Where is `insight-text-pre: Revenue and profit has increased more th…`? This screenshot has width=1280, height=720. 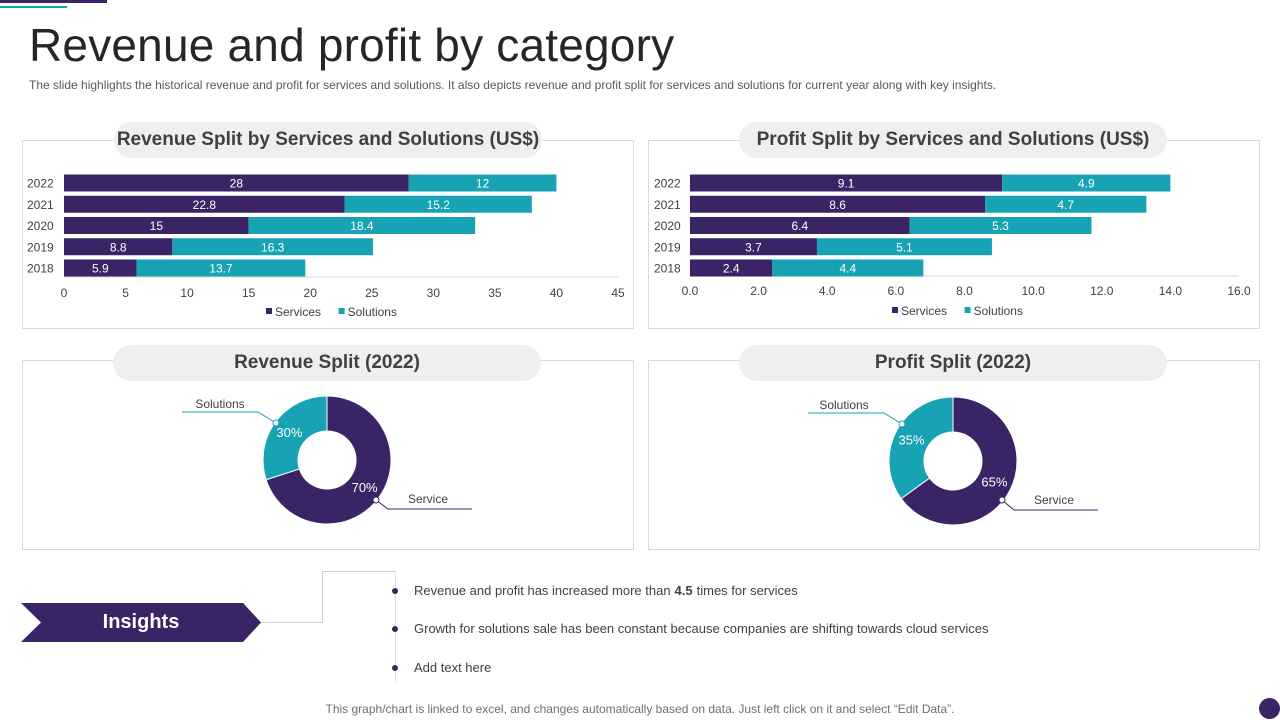
insight-text-pre: Revenue and profit has increased more th… is located at coordinates (542, 590).